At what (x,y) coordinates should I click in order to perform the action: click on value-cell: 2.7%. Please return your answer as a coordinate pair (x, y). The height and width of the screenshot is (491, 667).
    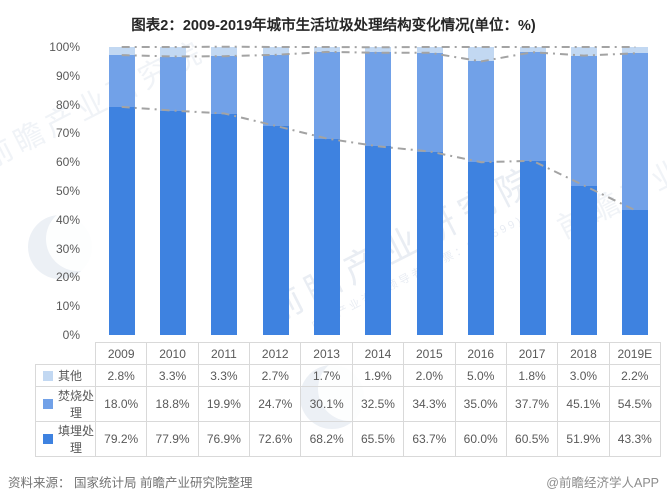
    Looking at the image, I should click on (275, 375).